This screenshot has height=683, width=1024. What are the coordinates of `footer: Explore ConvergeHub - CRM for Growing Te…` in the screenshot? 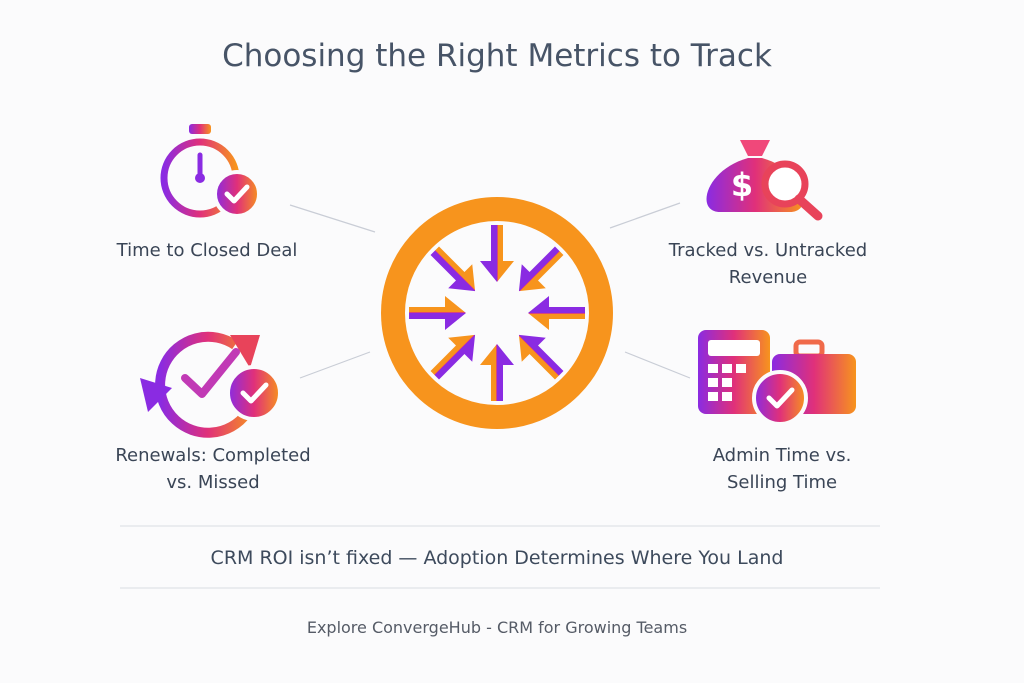 It's located at (497, 627).